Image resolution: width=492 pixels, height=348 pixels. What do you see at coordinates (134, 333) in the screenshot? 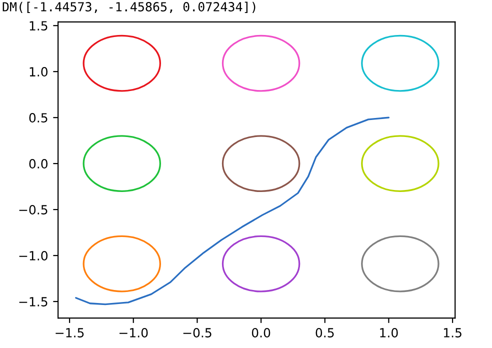
I see `x-tick-label: −1.0` at bounding box center [134, 333].